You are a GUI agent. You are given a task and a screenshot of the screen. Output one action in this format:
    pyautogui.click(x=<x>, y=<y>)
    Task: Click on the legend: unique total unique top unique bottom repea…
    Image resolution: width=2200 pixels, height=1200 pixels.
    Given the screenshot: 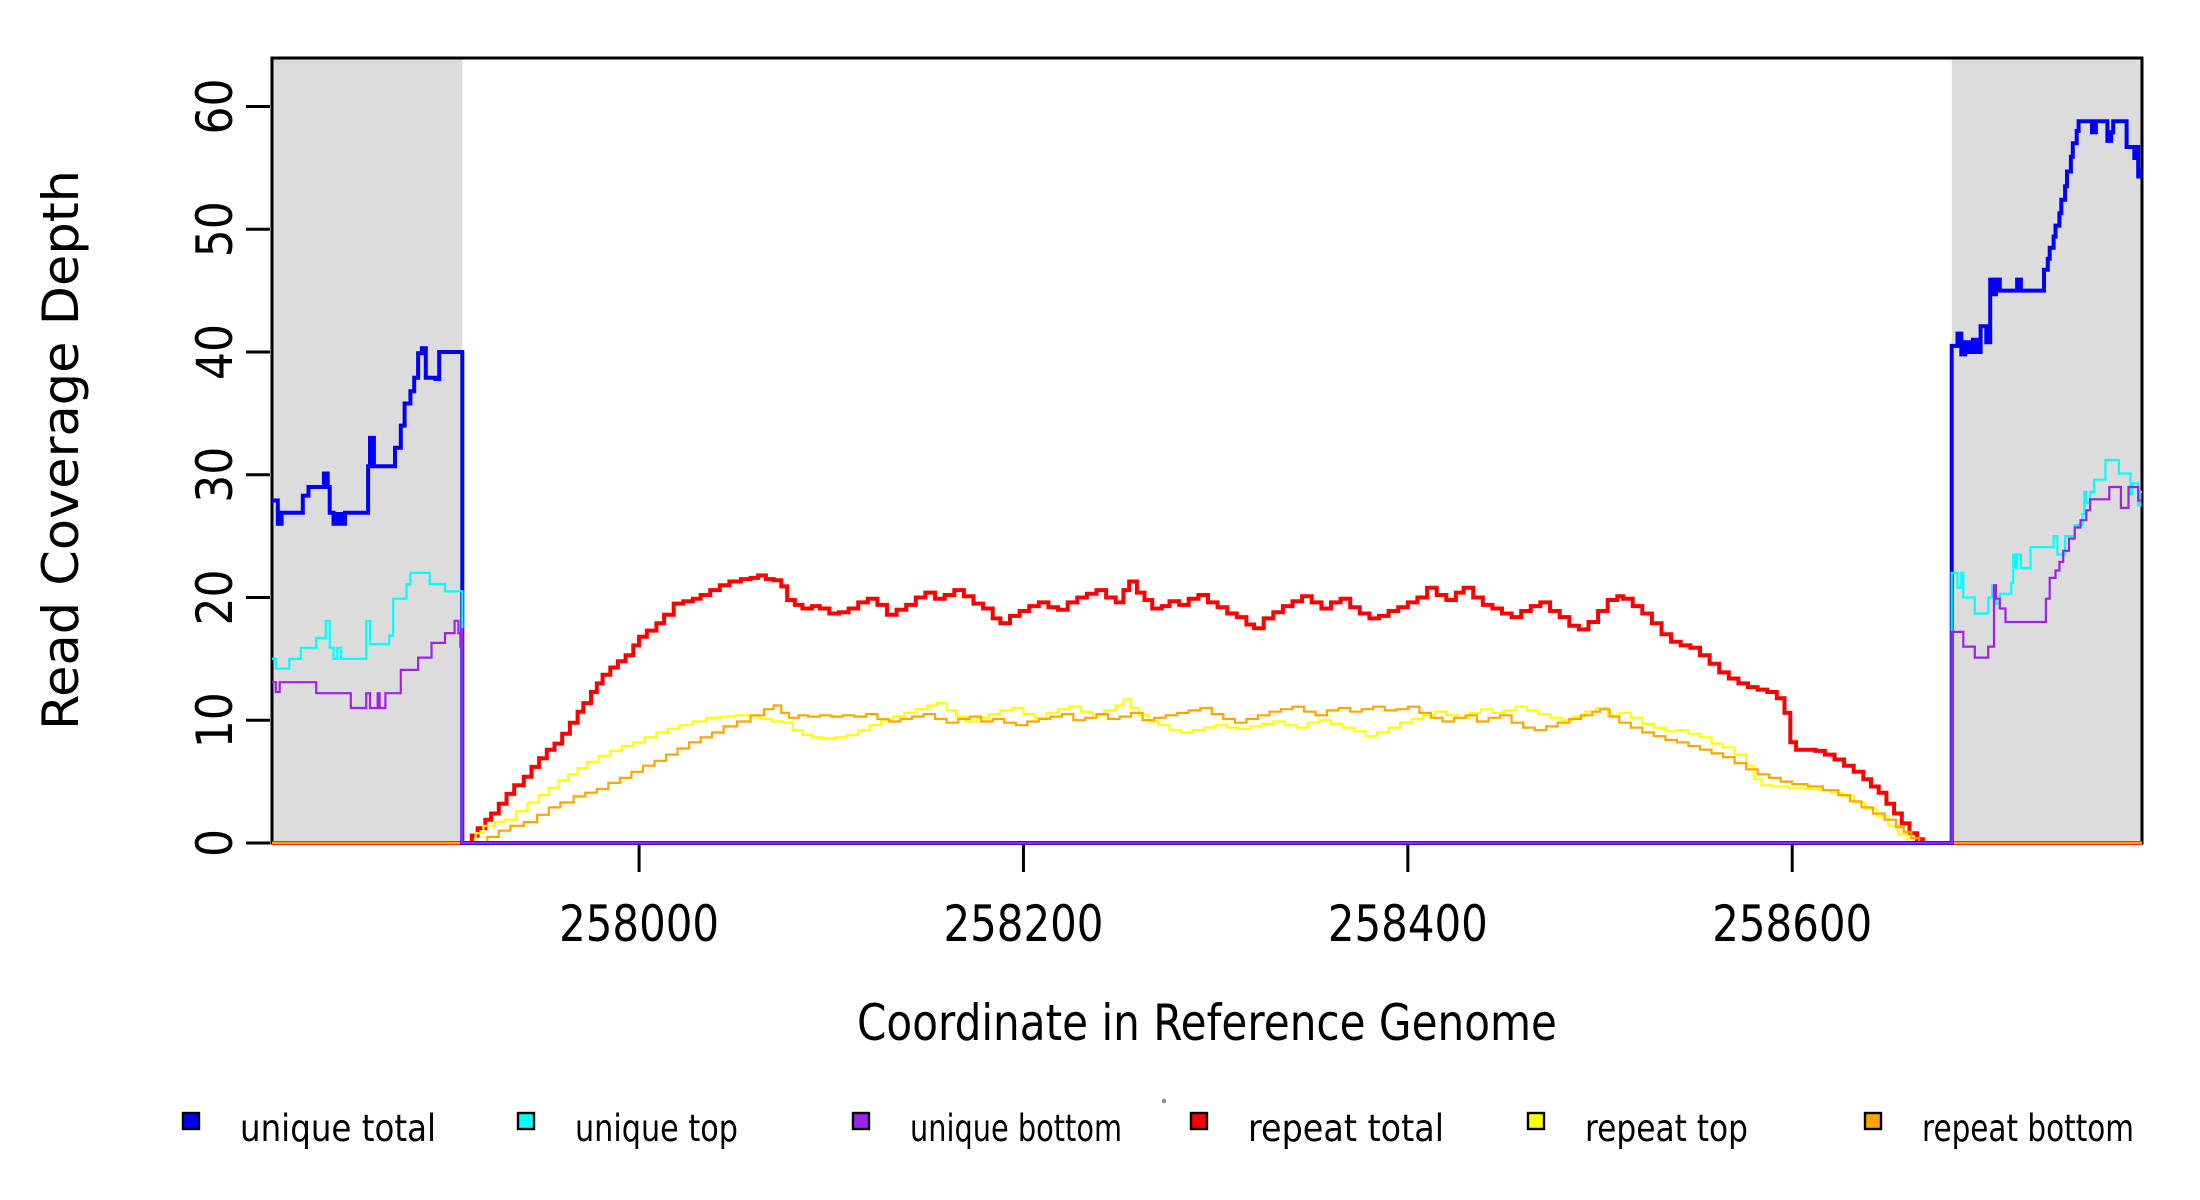 What is the action you would take?
    pyautogui.click(x=1157, y=1128)
    